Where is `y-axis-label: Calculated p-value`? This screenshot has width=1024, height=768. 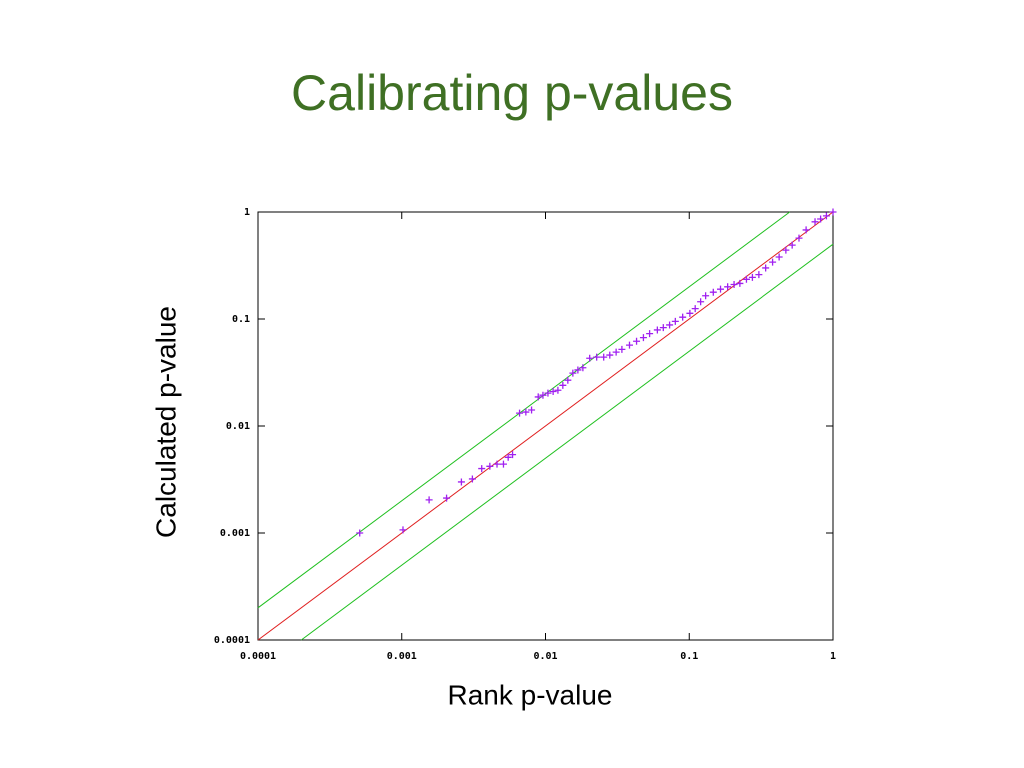 y-axis-label: Calculated p-value is located at coordinates (165, 422).